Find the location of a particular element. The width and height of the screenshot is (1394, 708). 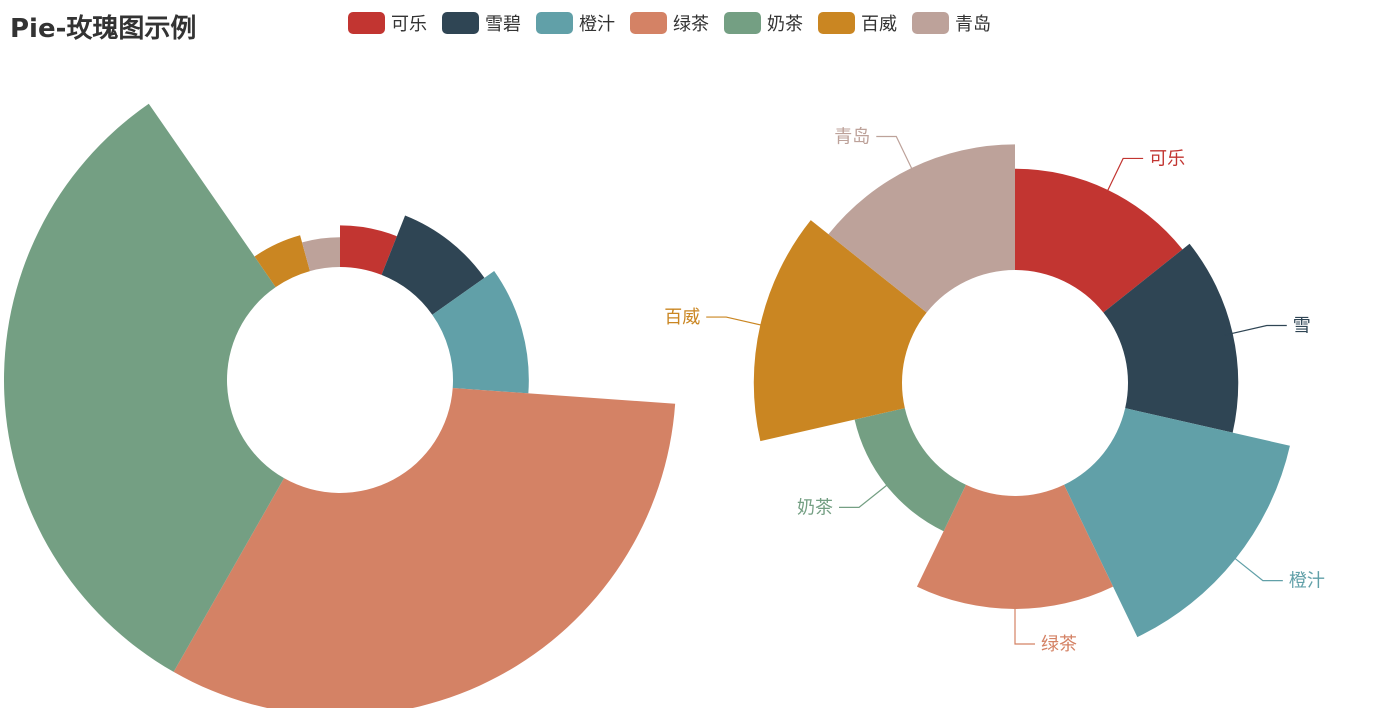

legend-label: 奶茶 is located at coordinates (785, 24).